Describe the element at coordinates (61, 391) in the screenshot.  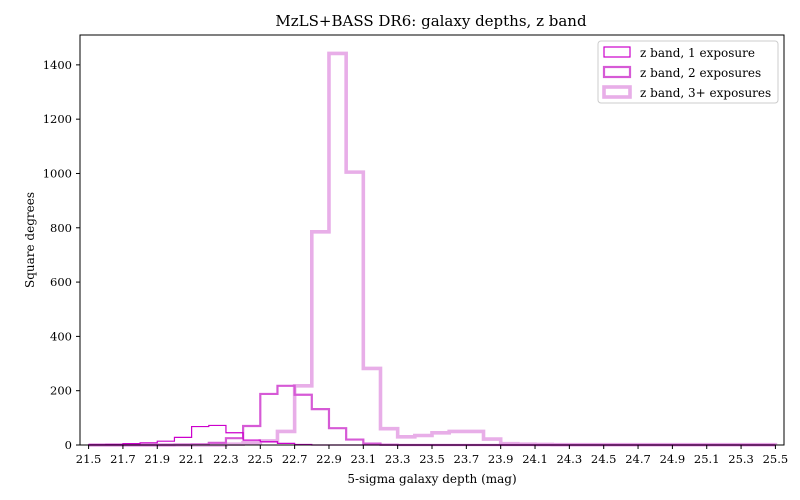
I see `y-tick-label: 200` at that location.